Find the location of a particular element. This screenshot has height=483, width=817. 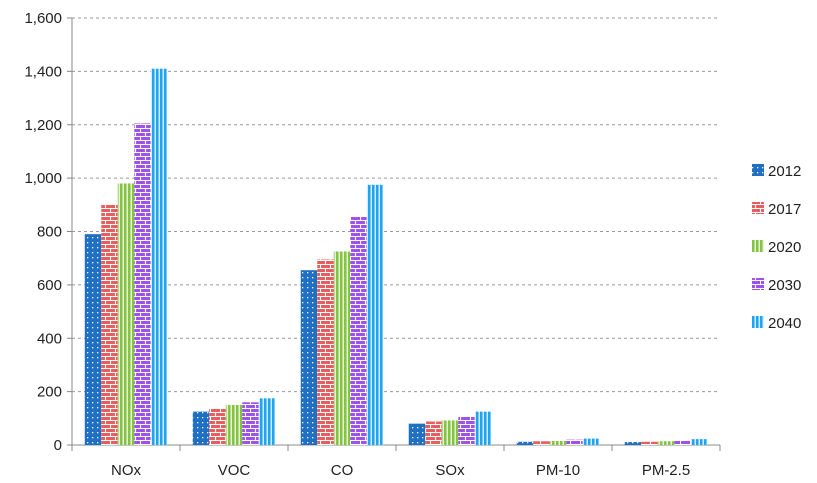

x-tick-label: NOx is located at coordinates (126, 470).